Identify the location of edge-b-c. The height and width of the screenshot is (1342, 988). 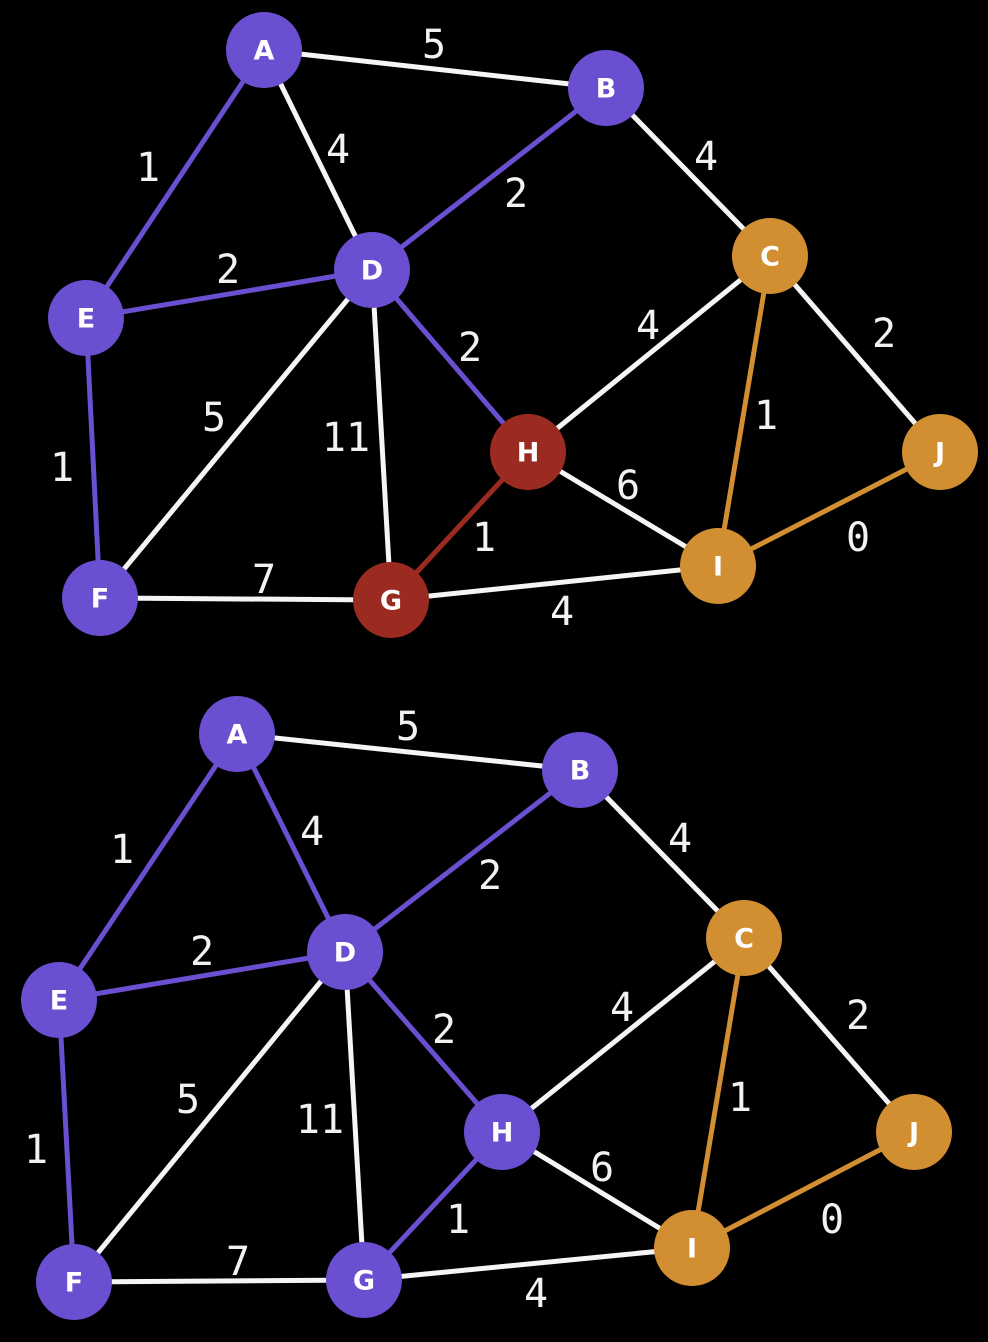
(662, 854).